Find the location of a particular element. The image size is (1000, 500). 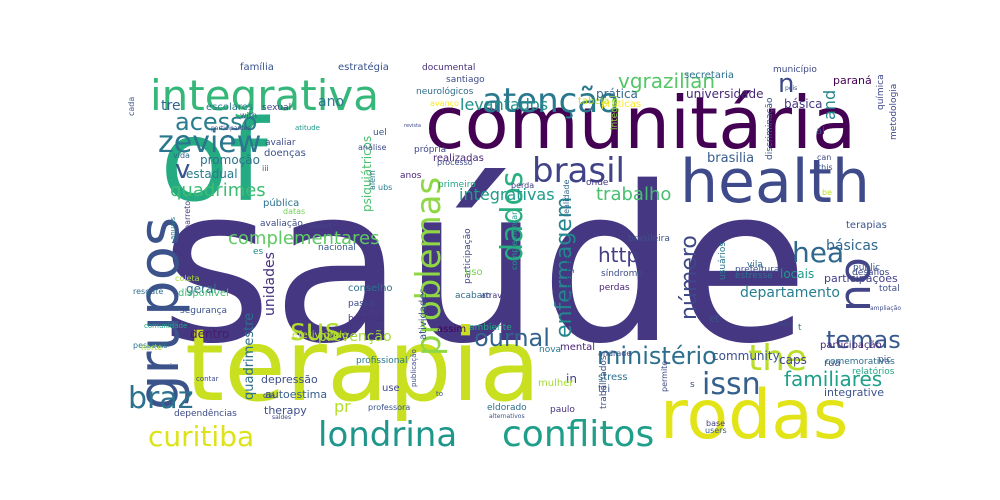

cloud-word: internet is located at coordinates (319, 226).